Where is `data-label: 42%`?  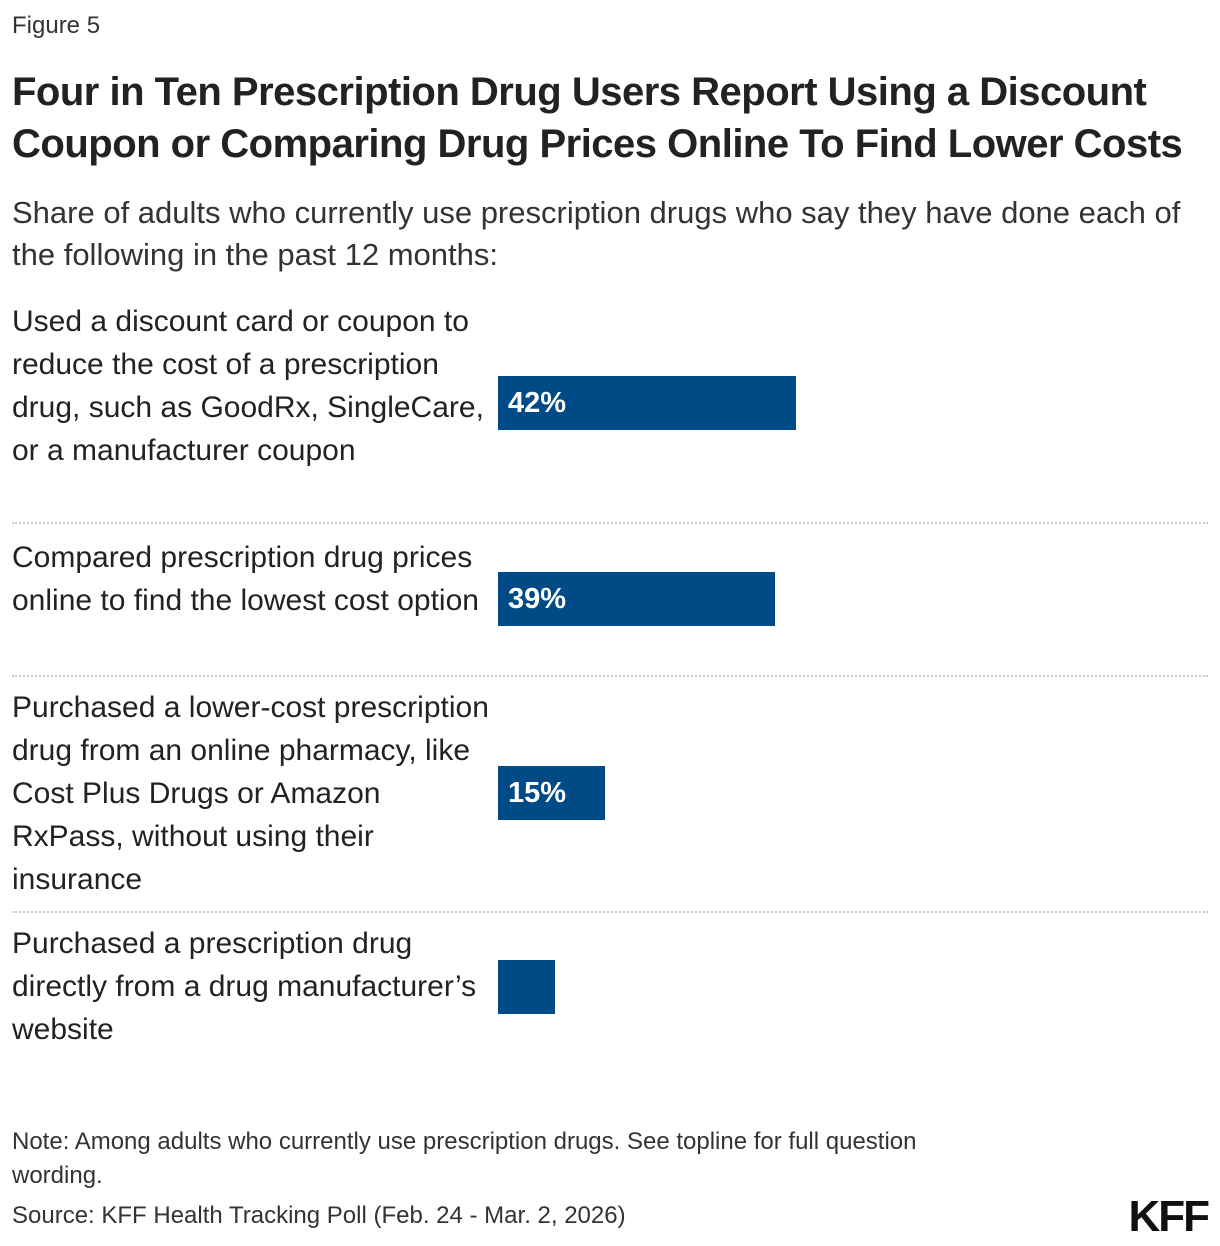 data-label: 42% is located at coordinates (537, 403).